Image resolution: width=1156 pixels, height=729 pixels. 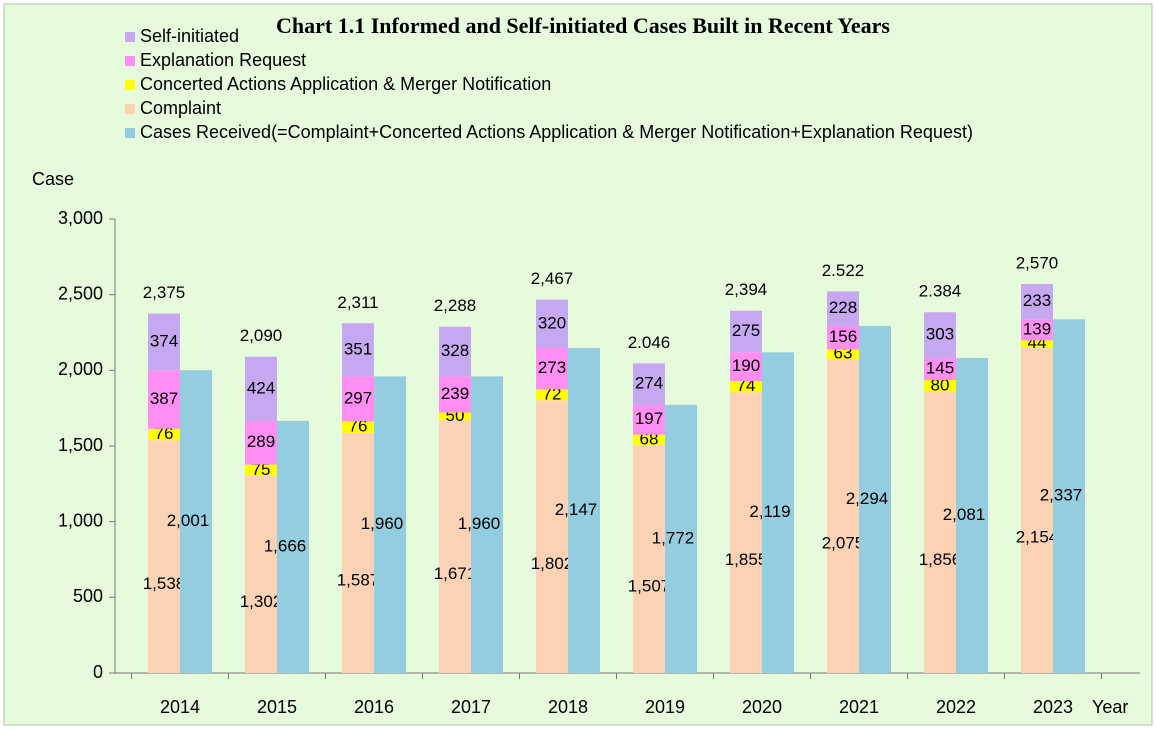 I want to click on y-axis-label: Case, so click(x=53, y=179).